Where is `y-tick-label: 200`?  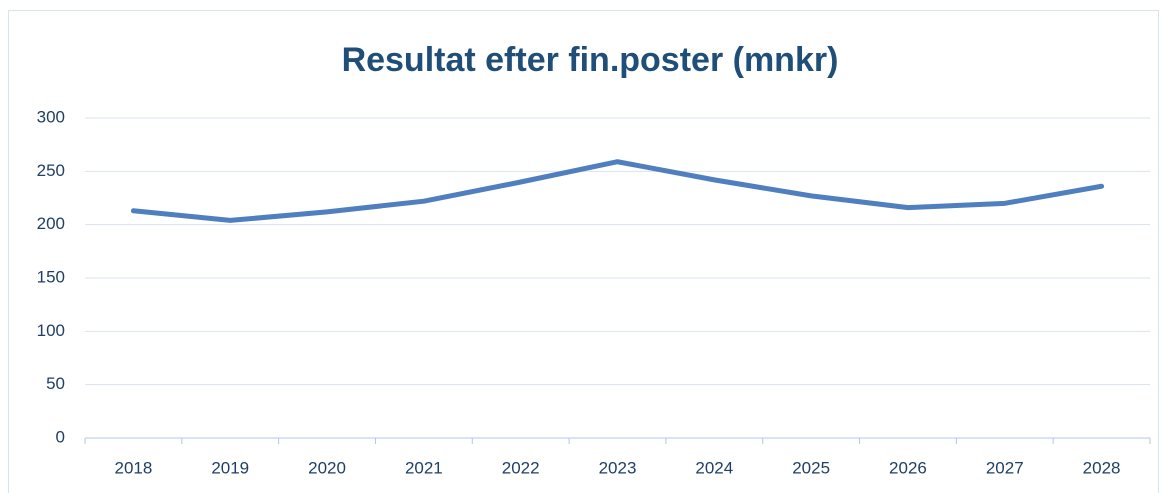 y-tick-label: 200 is located at coordinates (51, 223).